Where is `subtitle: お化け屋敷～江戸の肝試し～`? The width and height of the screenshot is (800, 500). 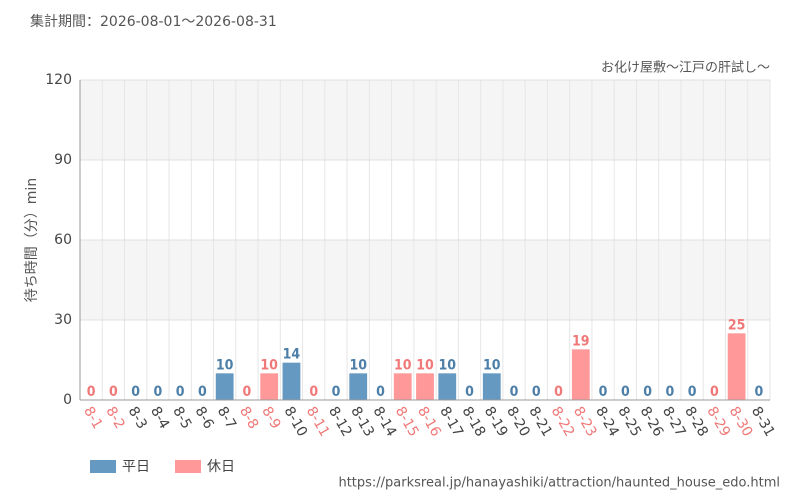
subtitle: お化け屋敷～江戸の肝試し～ is located at coordinates (685, 68).